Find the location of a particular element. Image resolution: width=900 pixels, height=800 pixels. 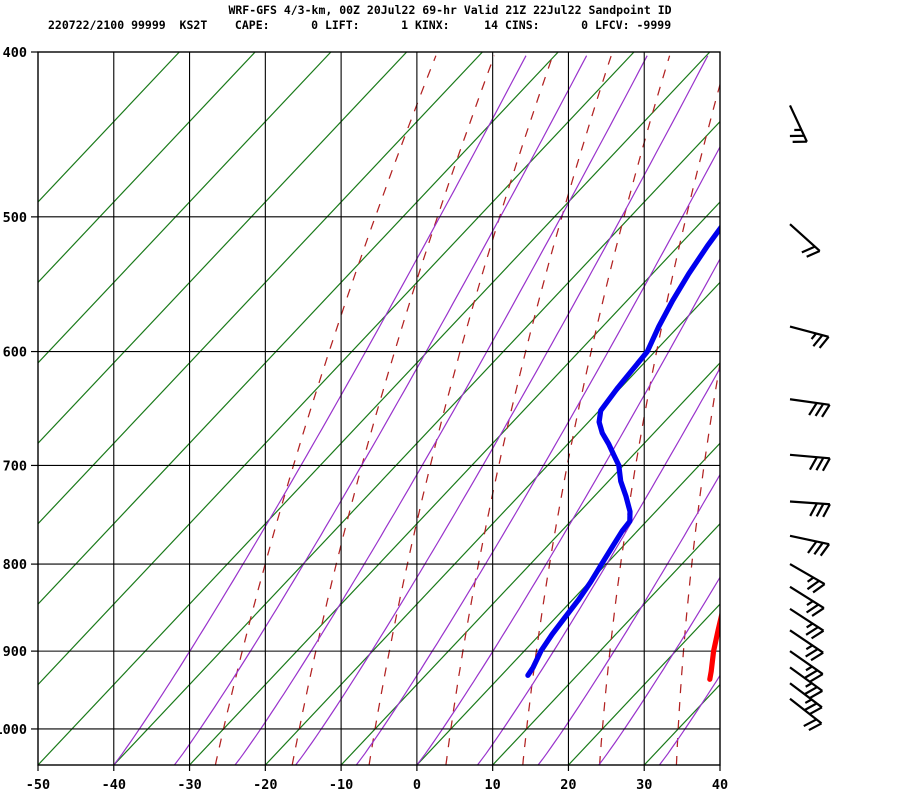

sounding-traces is located at coordinates (622, 453).